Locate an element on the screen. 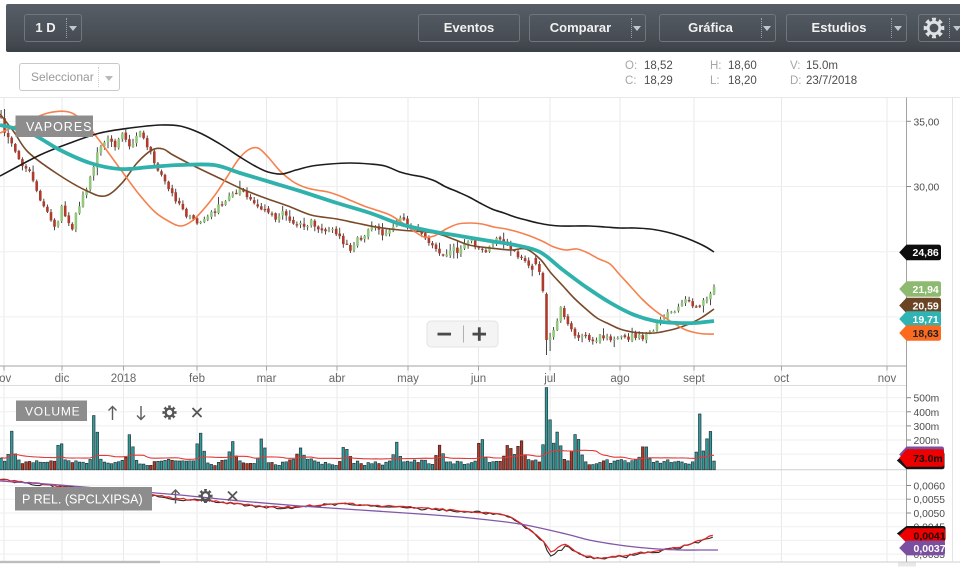 This screenshot has width=960, height=567. svg-text: 300m is located at coordinates (927, 427).